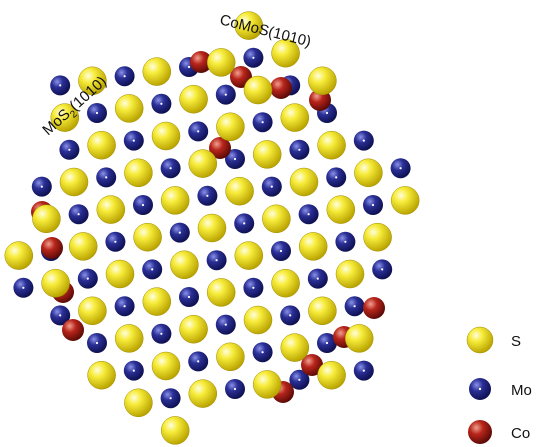 Image resolution: width=541 pixels, height=447 pixels. I want to click on legend-item-co: Co, so click(499, 432).